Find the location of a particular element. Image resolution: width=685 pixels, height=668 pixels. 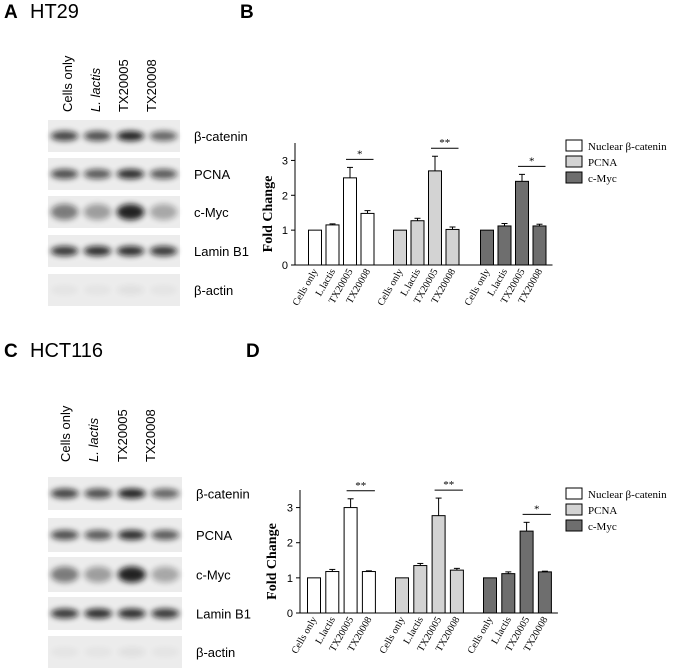

y-tick-label: 0 is located at coordinates (285, 266).